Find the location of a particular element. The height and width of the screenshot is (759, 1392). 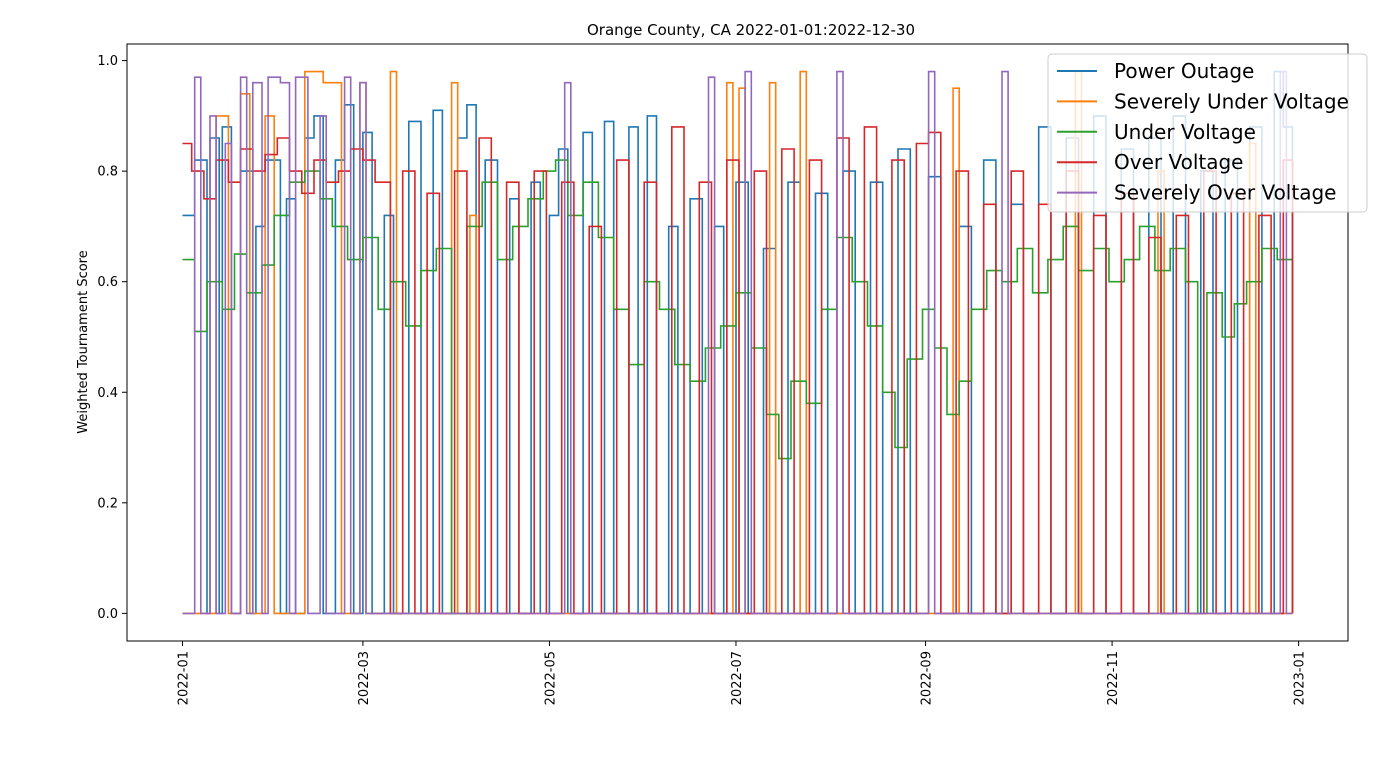

legend-label-4: Severely Over Voltage is located at coordinates (1225, 193).